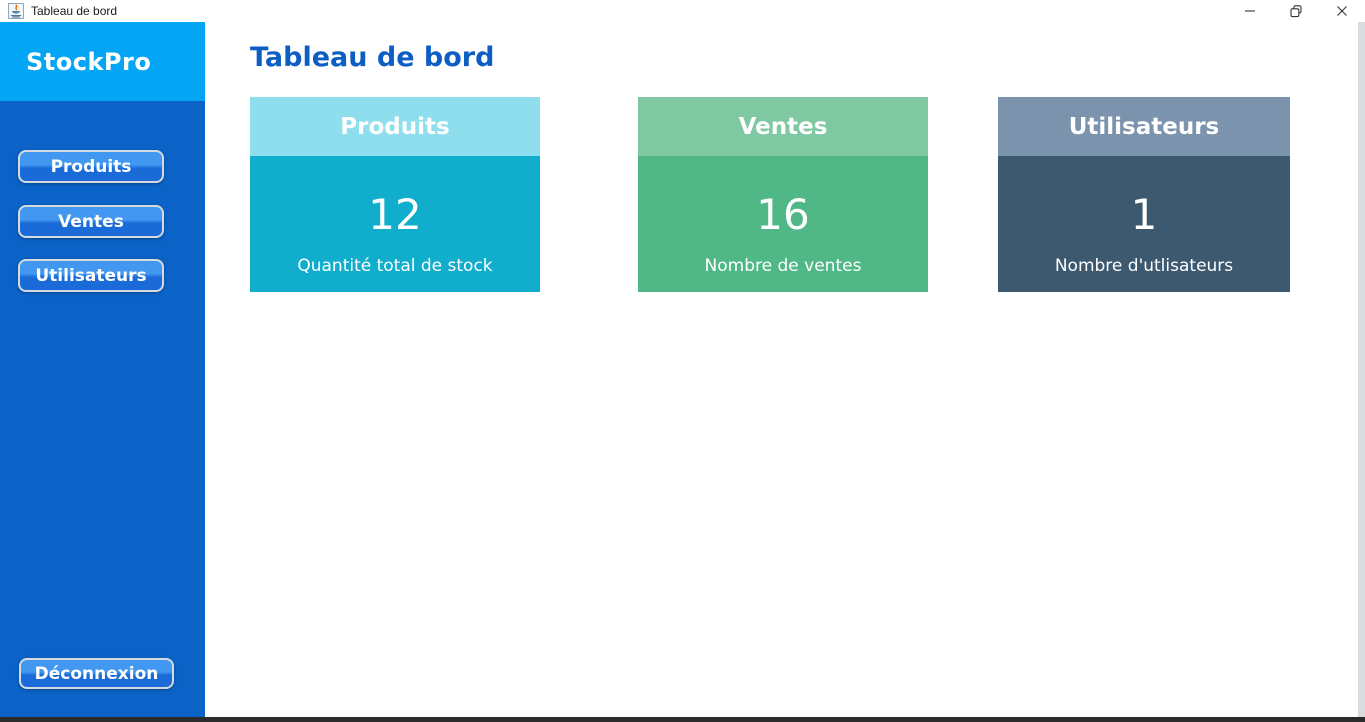 The height and width of the screenshot is (722, 1365). Describe the element at coordinates (783, 126) in the screenshot. I see `card-header: Ventes` at that location.